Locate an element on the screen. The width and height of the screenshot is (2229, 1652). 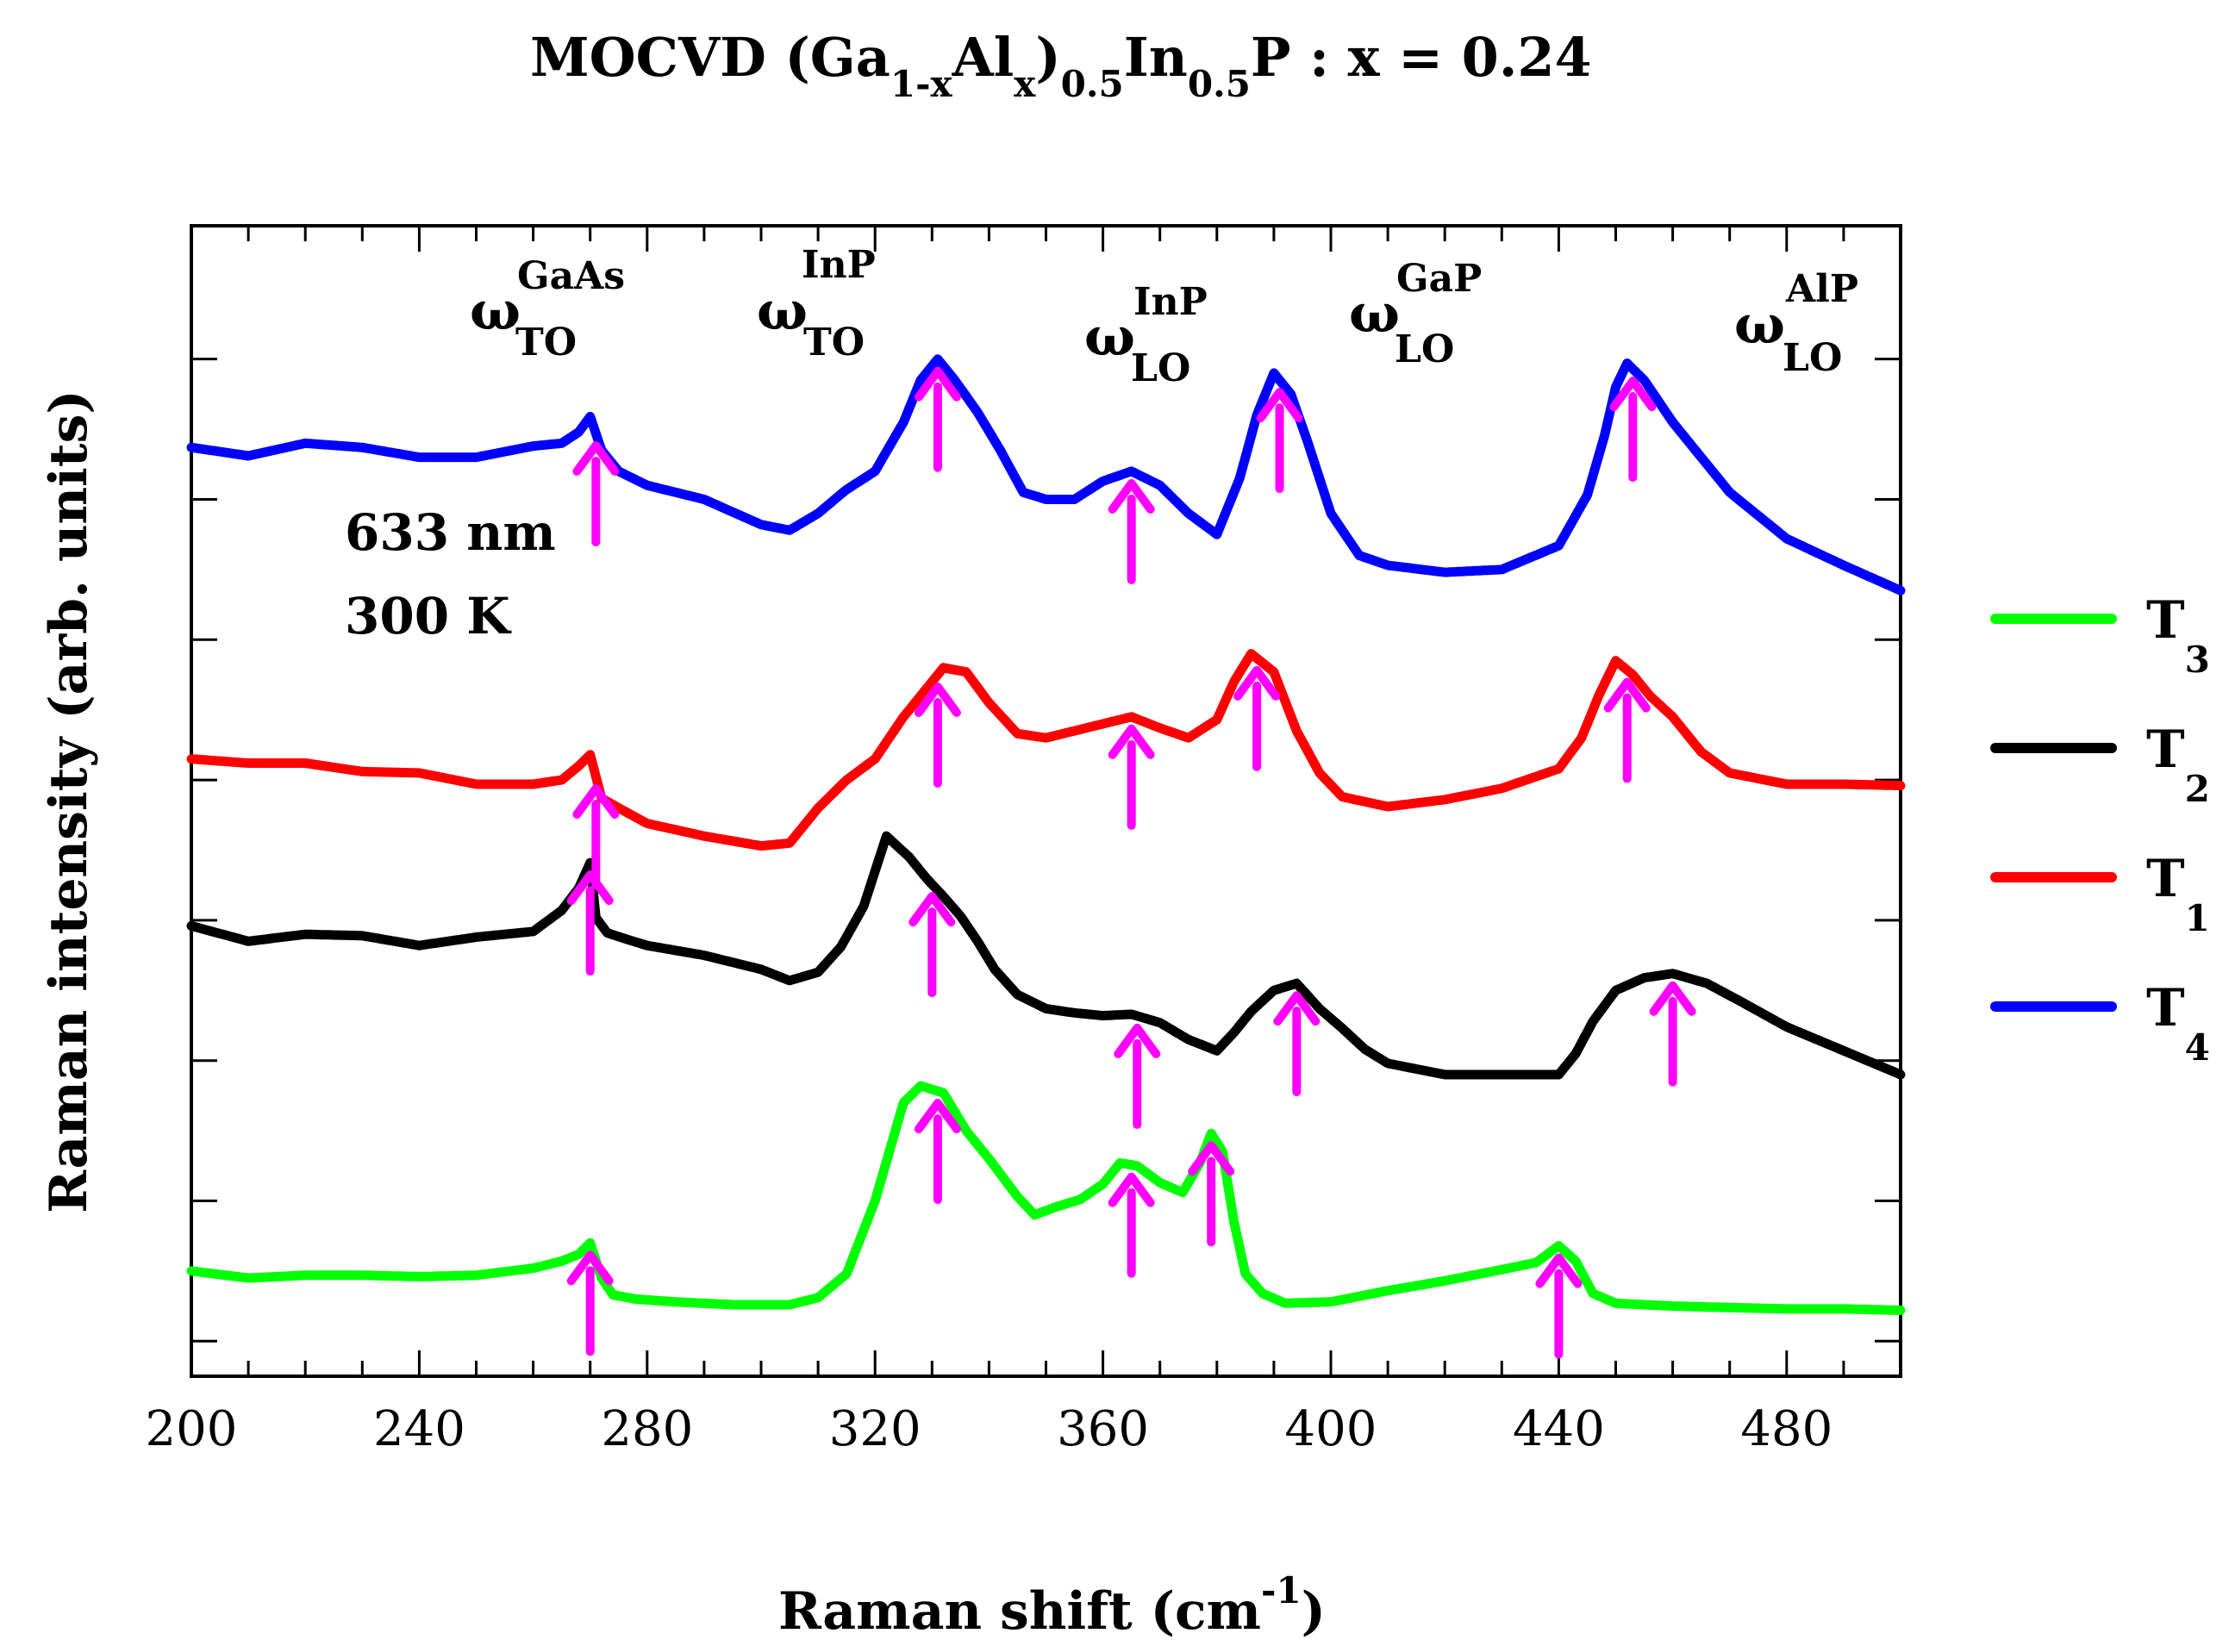
y-axis-label: Raman intensity (arb. units) is located at coordinates (69, 801).